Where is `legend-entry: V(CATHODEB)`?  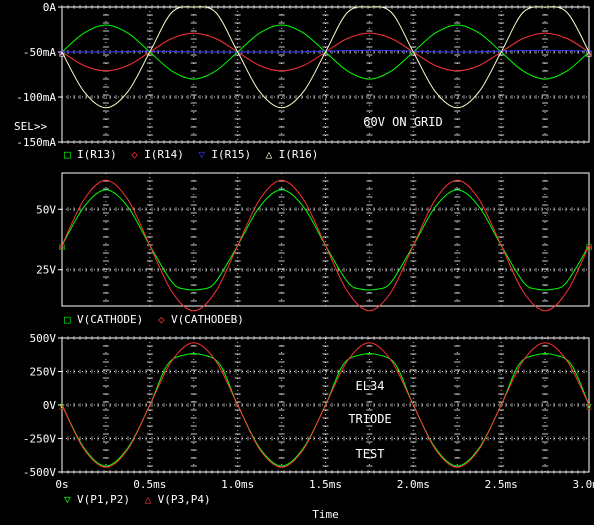 legend-entry: V(CATHODEB) is located at coordinates (207, 319).